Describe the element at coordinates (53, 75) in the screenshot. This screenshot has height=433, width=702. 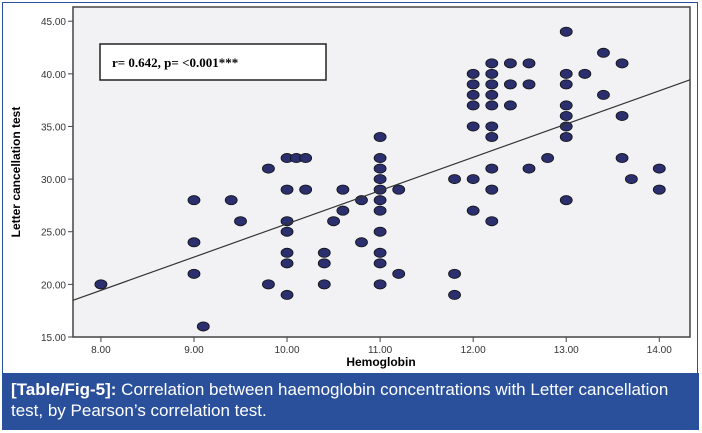
I see `y-tick-label: 40.00` at that location.